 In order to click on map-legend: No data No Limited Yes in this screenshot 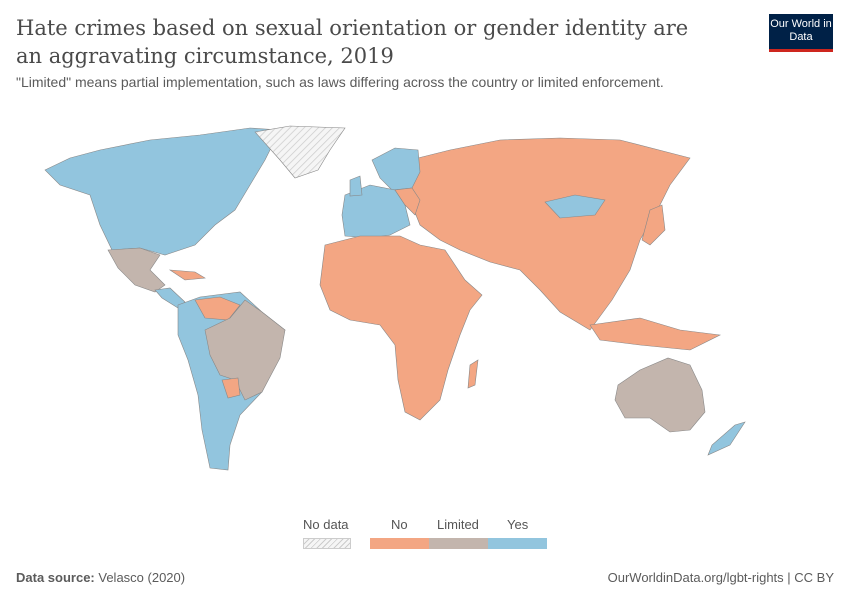, I will do `click(425, 537)`.